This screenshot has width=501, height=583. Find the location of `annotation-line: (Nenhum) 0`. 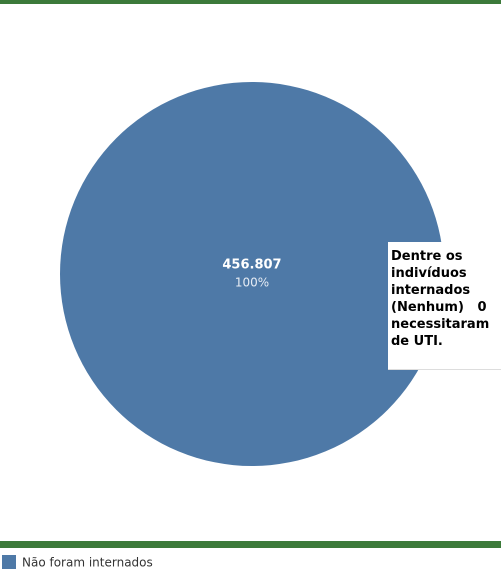

annotation-line: (Nenhum) 0 is located at coordinates (439, 307).